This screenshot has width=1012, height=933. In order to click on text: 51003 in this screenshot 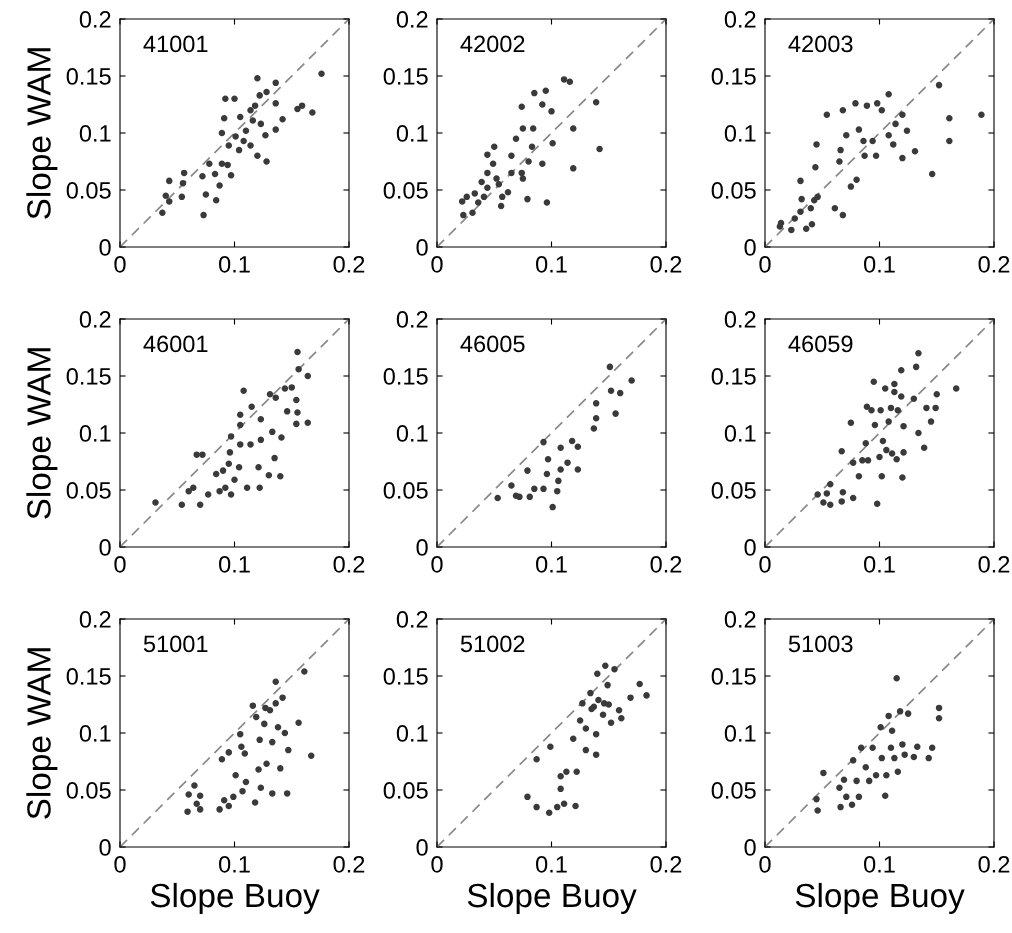, I will do `click(820, 644)`.